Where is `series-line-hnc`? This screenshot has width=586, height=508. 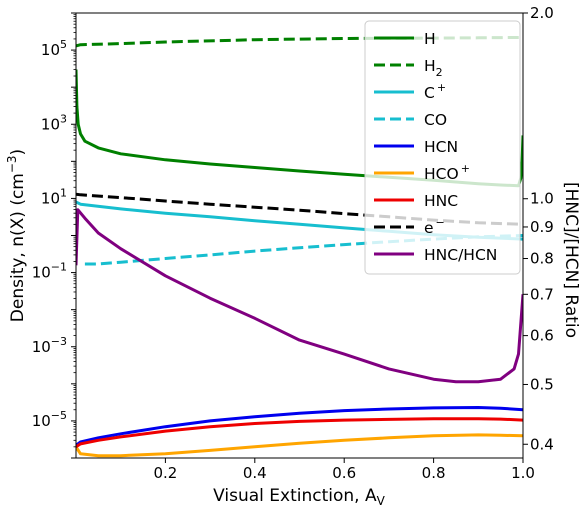
series-line-hnc is located at coordinates (299, 433).